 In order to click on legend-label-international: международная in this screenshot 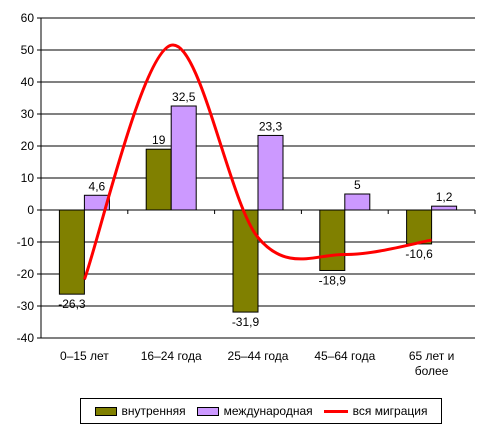, I will do `click(268, 411)`.